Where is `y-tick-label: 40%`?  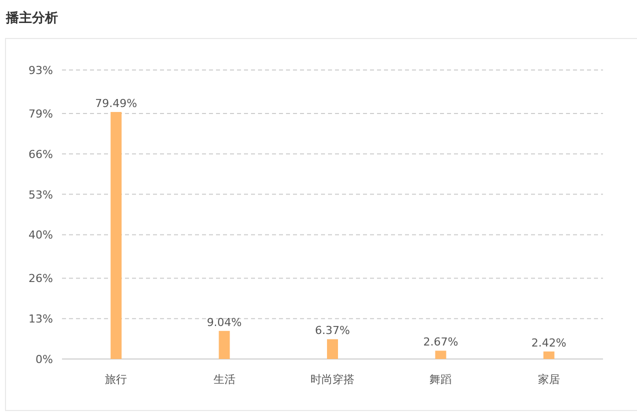
y-tick-label: 40% is located at coordinates (40, 235).